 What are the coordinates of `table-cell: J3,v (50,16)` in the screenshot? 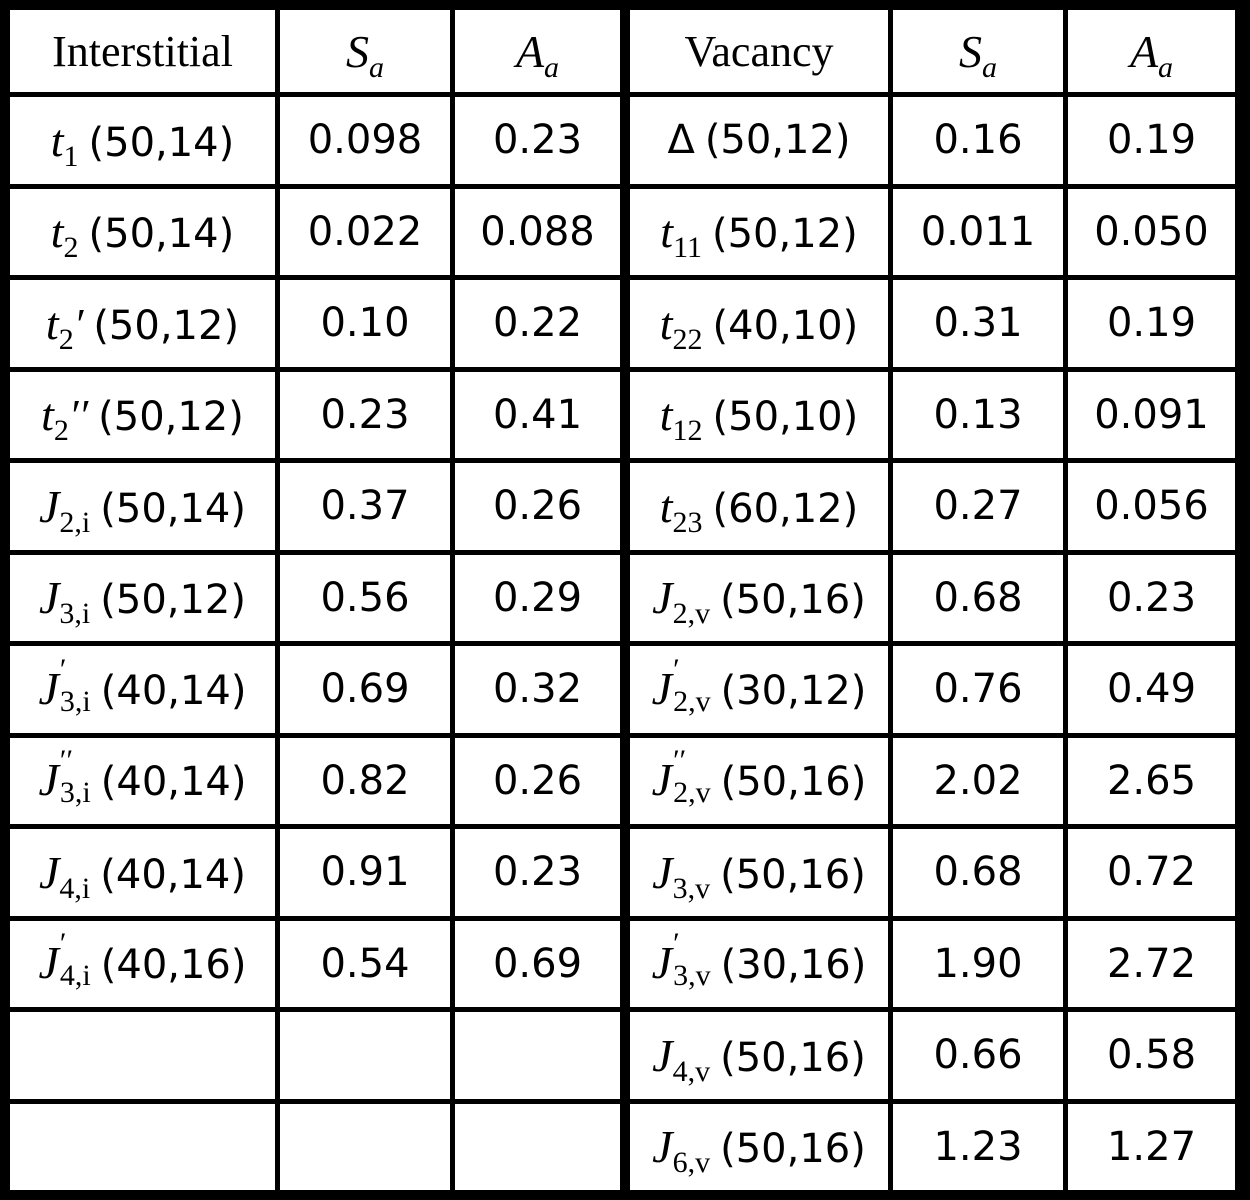 It's located at (759, 872).